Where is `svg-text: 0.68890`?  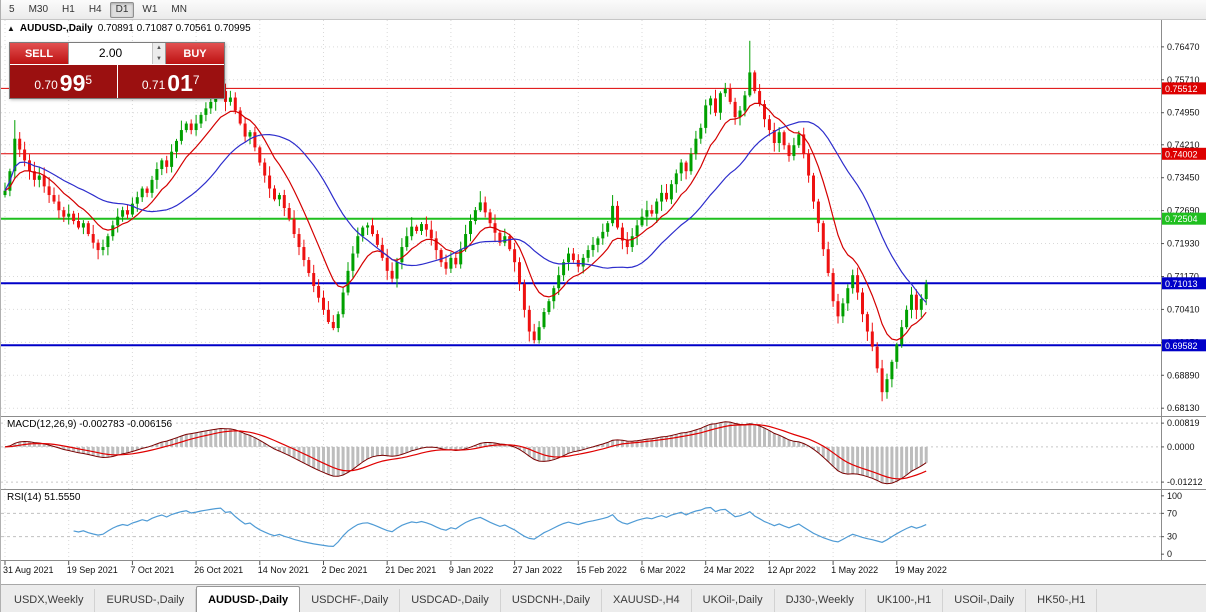 svg-text: 0.68890 is located at coordinates (1183, 375).